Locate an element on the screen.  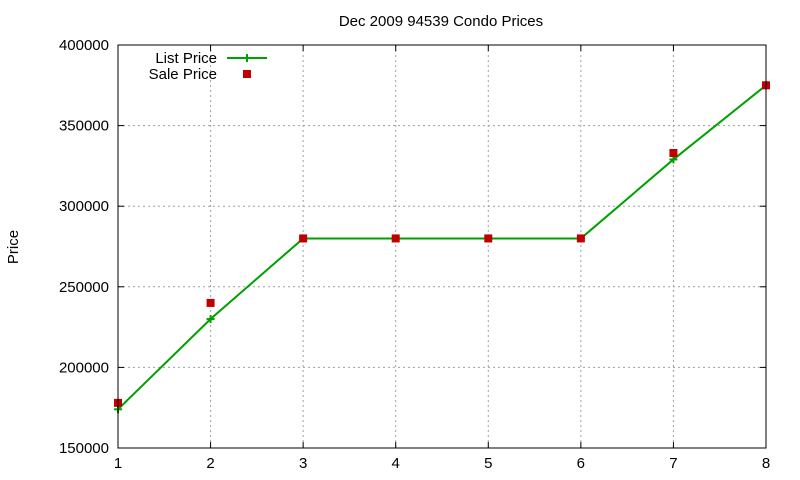
x-tick-label: 1 is located at coordinates (118, 463).